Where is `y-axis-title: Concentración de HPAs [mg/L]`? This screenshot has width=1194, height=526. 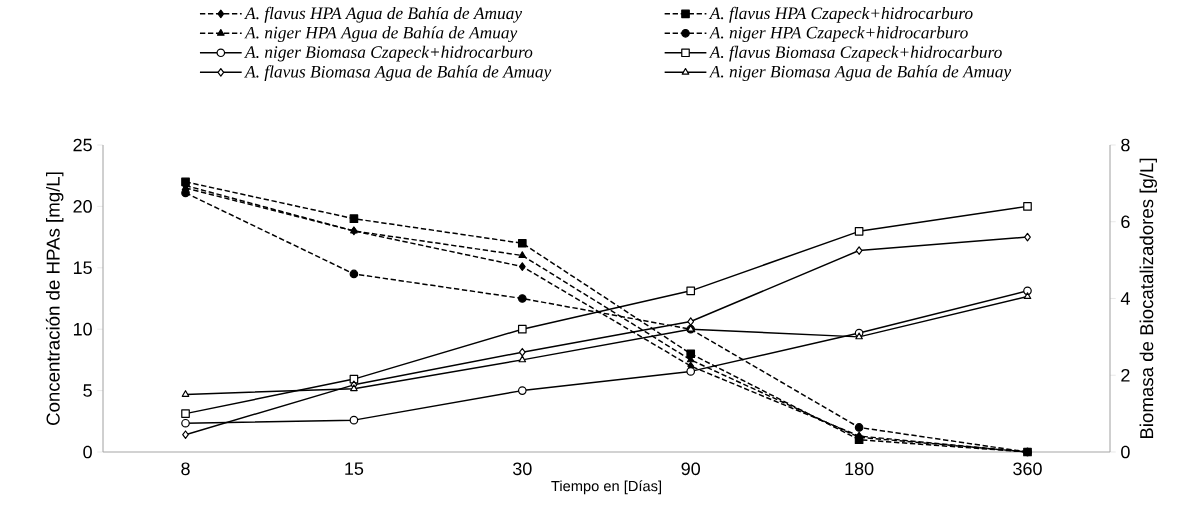 y-axis-title: Concentración de HPAs [mg/L] is located at coordinates (54, 299).